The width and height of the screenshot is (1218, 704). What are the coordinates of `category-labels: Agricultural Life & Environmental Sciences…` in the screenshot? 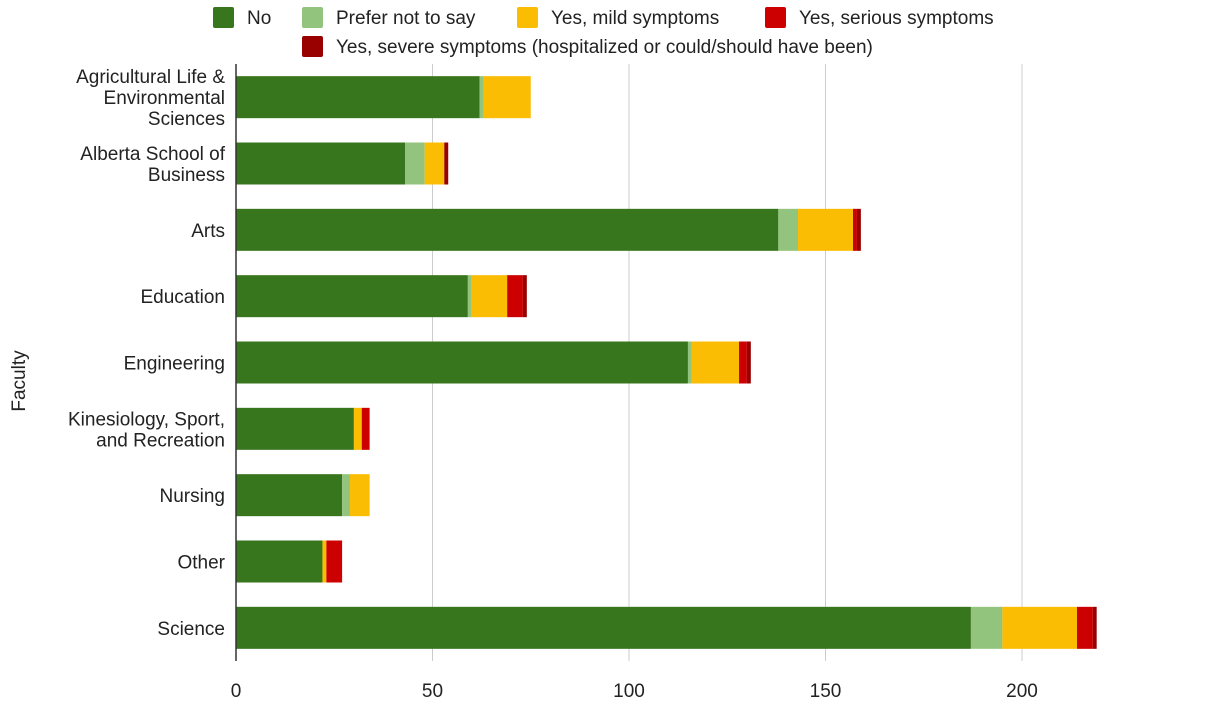 It's located at (147, 353).